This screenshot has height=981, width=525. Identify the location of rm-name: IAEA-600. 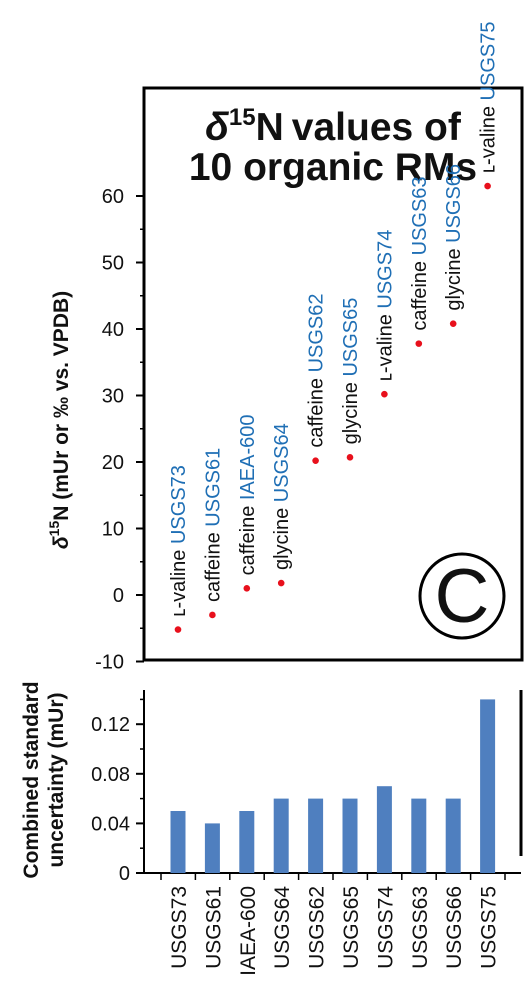
(248, 457).